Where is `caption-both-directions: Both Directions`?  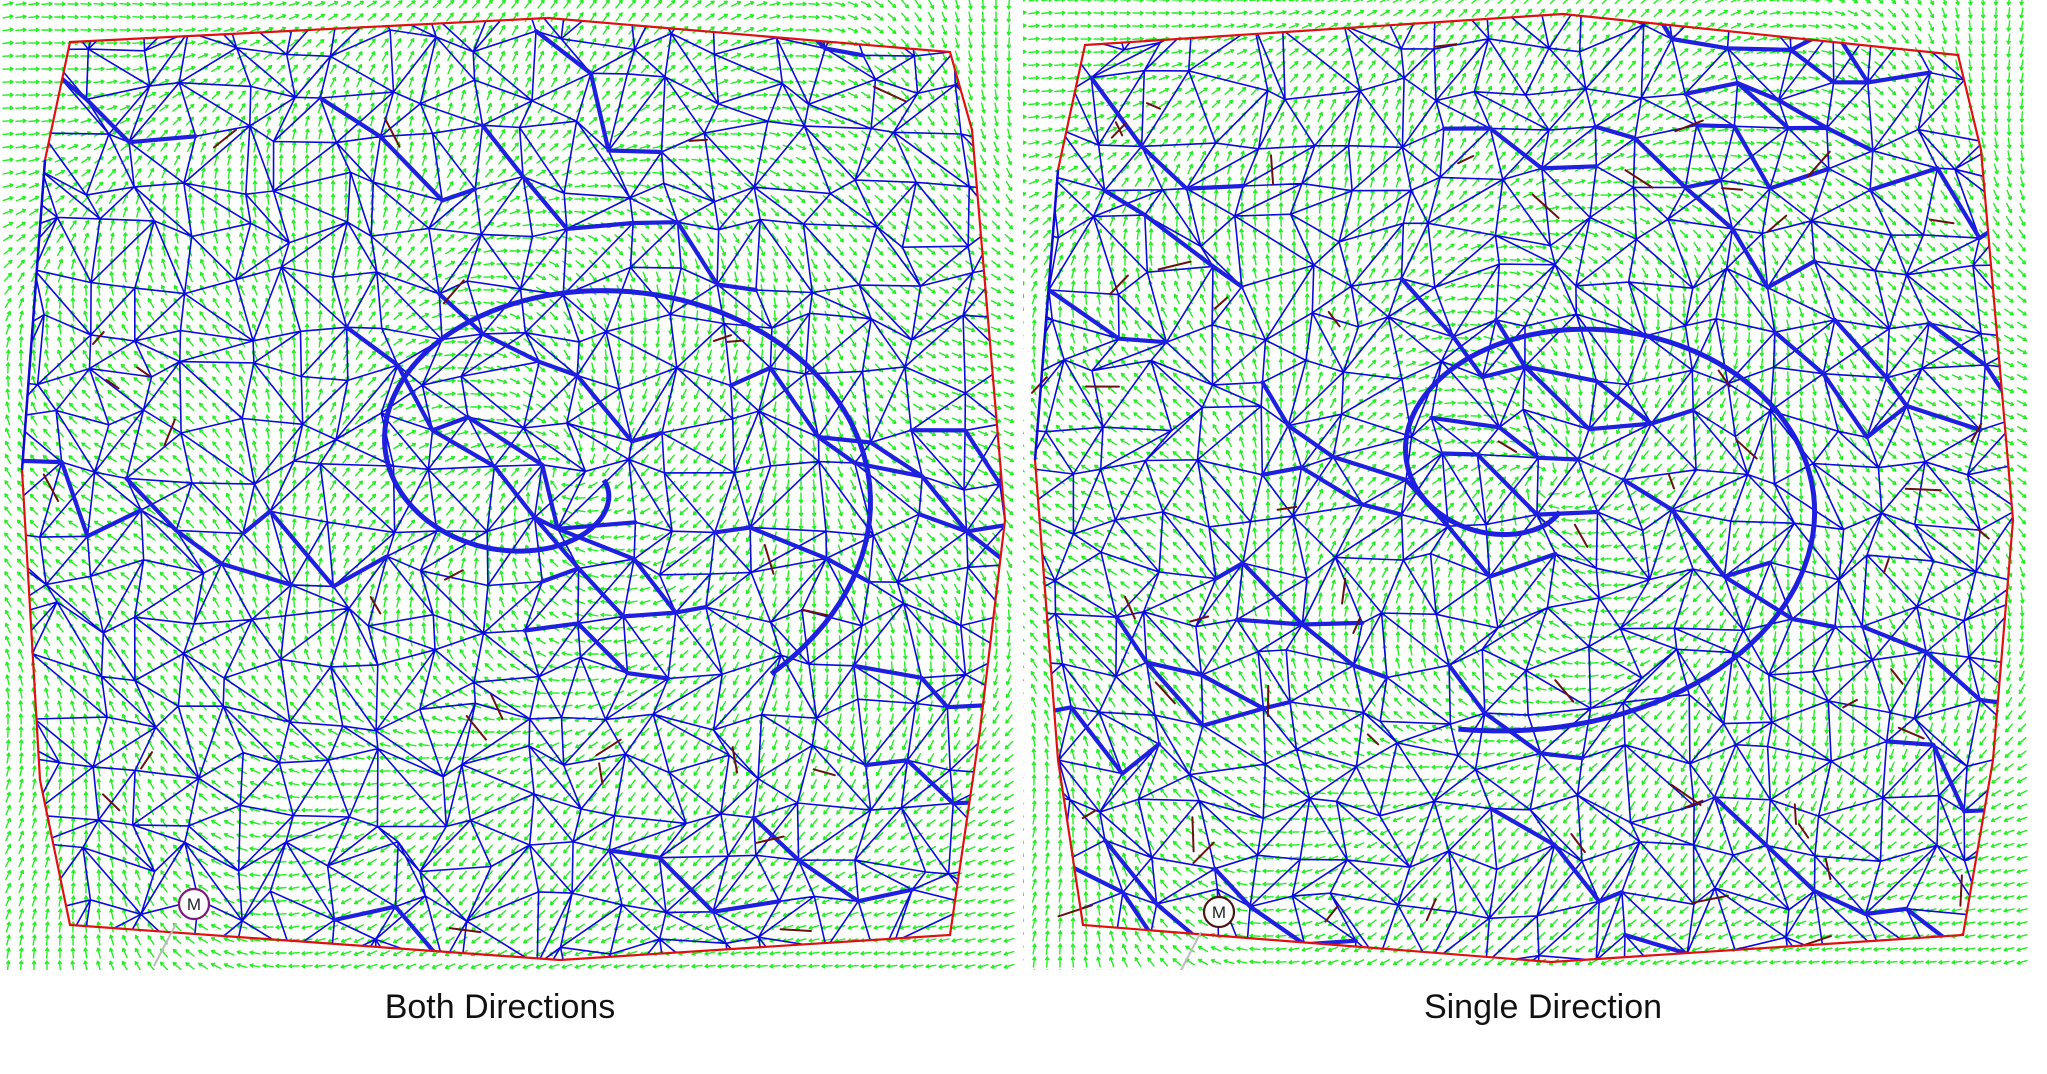 caption-both-directions: Both Directions is located at coordinates (500, 1007).